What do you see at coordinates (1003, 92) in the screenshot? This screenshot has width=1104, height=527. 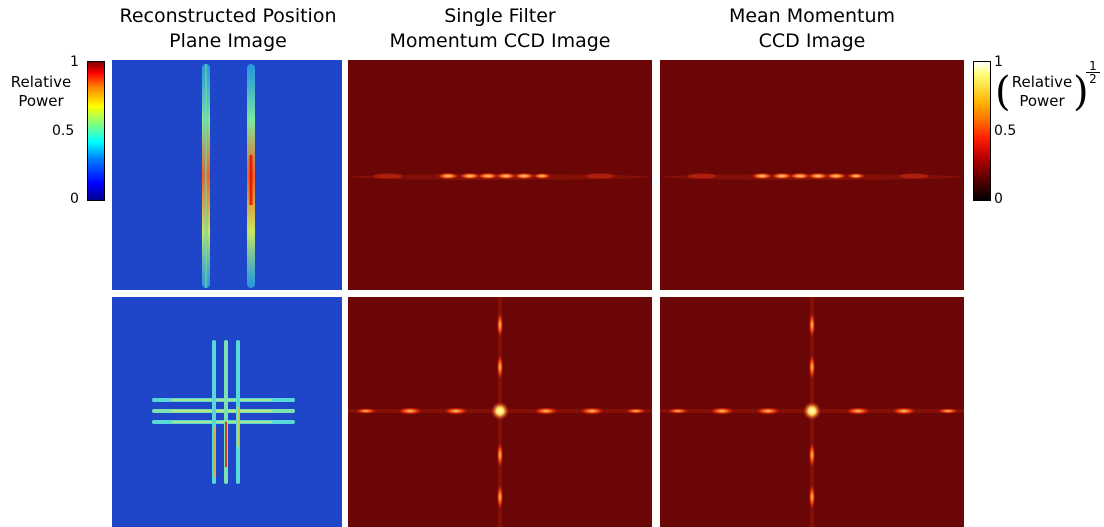 I see `right-colorbar-open-paren: (` at bounding box center [1003, 92].